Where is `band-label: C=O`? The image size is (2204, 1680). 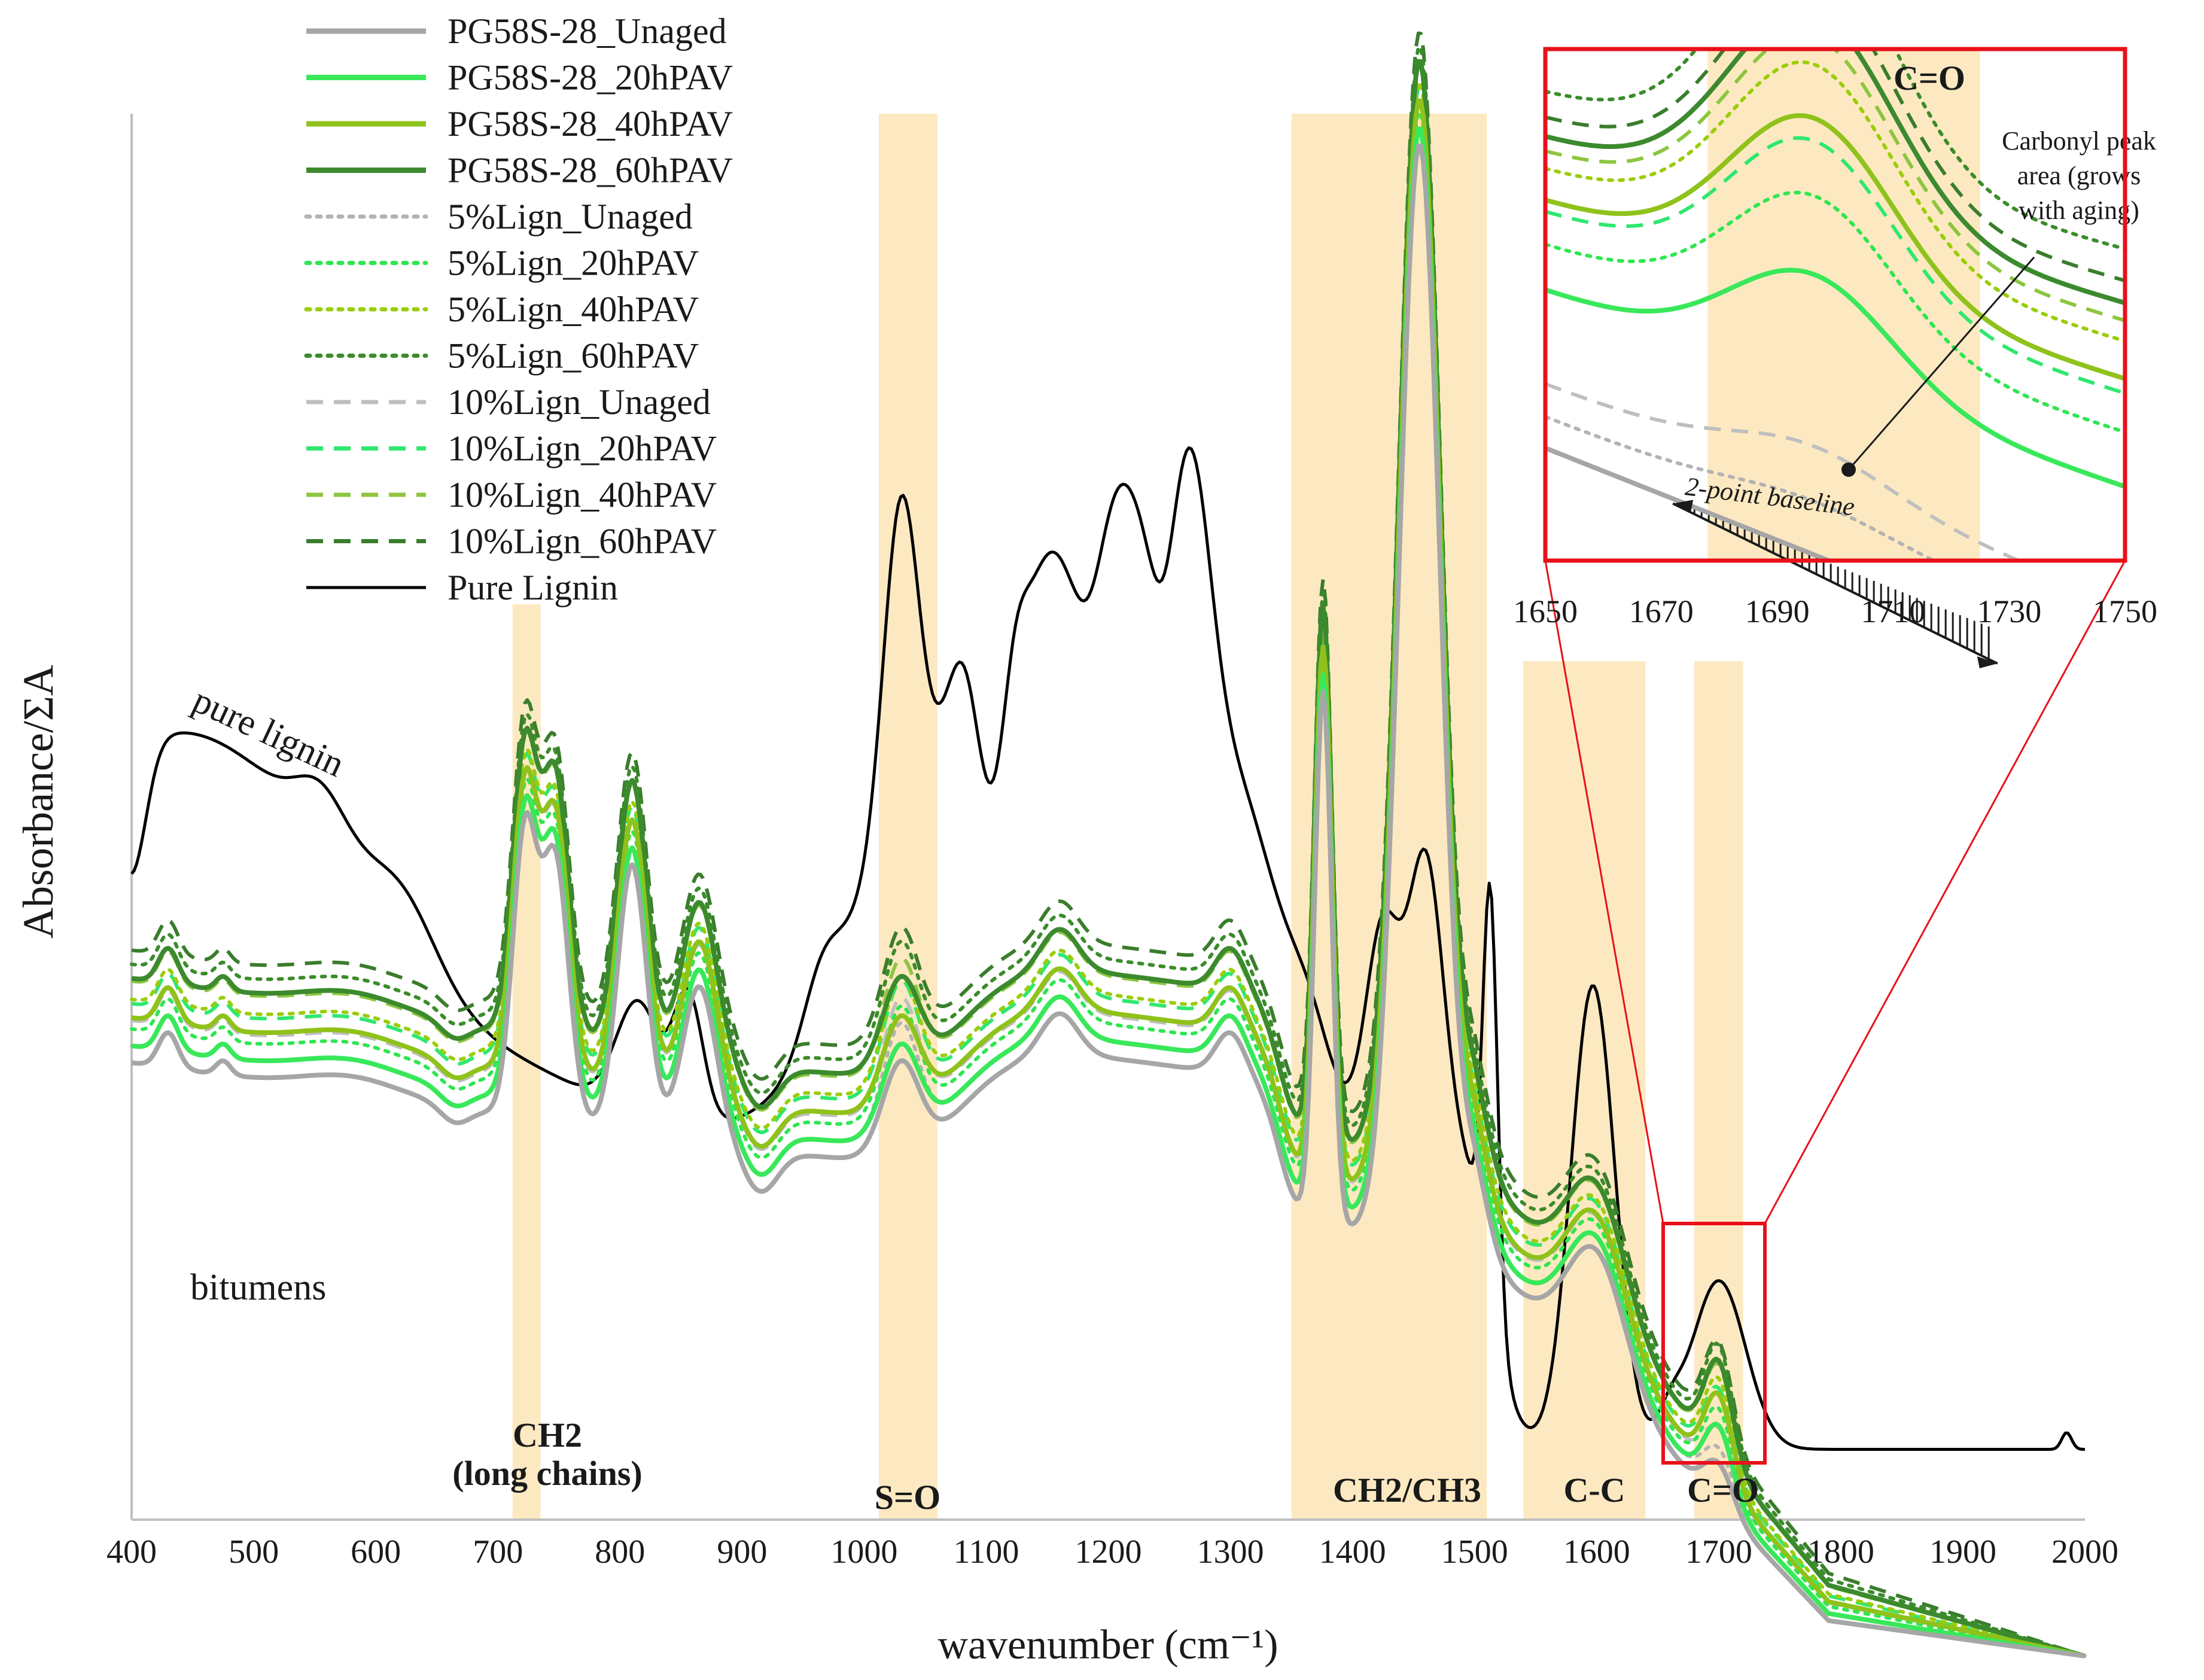
band-label: C=O is located at coordinates (1723, 1490).